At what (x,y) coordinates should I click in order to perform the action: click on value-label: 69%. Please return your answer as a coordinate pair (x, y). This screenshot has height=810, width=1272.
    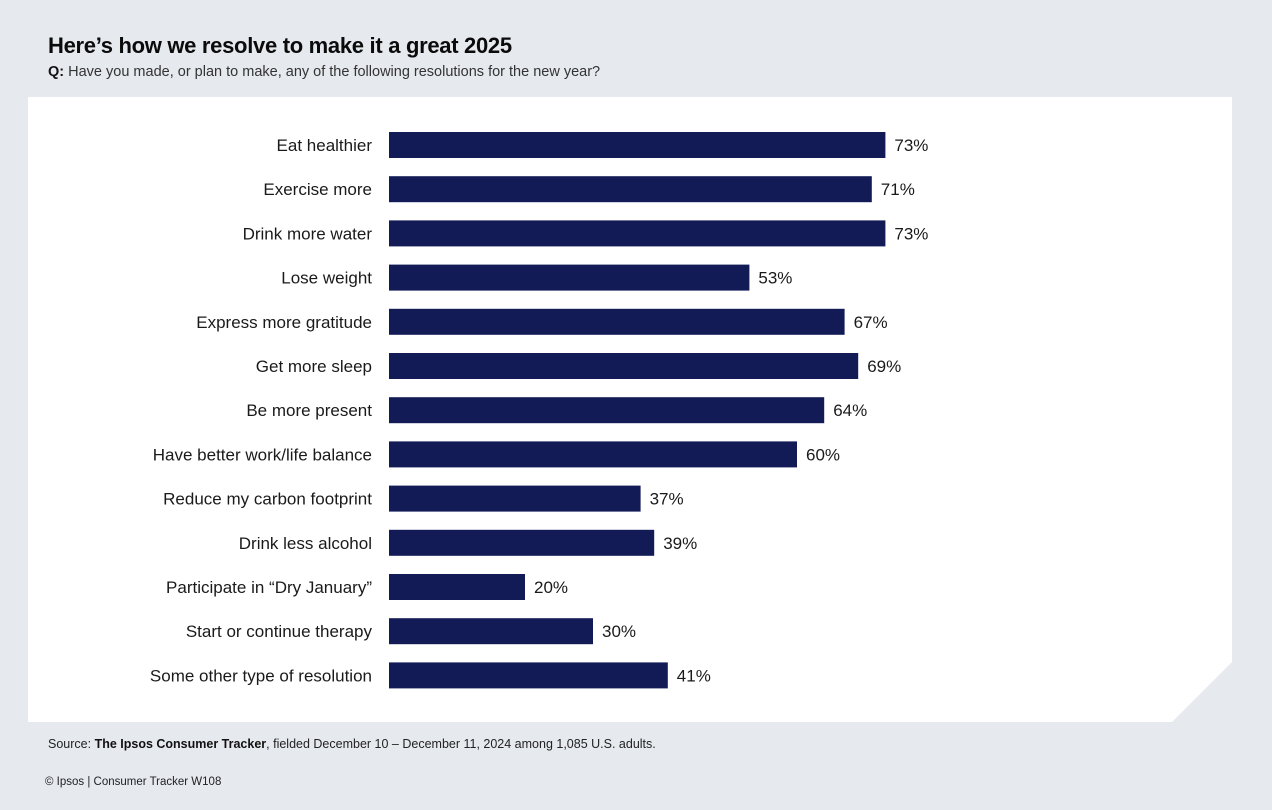
    Looking at the image, I should click on (884, 366).